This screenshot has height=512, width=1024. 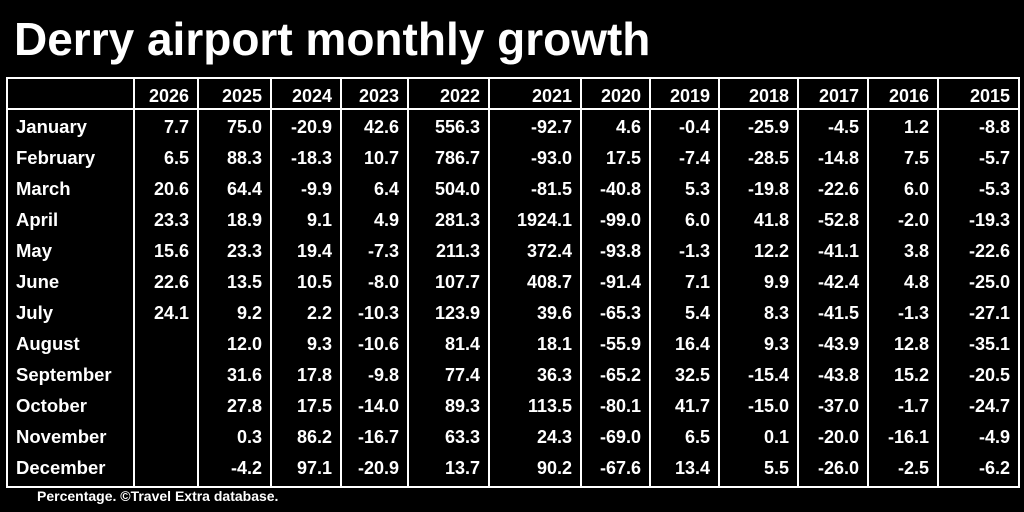 What do you see at coordinates (838, 344) in the screenshot?
I see `table-cell-value: -43.9` at bounding box center [838, 344].